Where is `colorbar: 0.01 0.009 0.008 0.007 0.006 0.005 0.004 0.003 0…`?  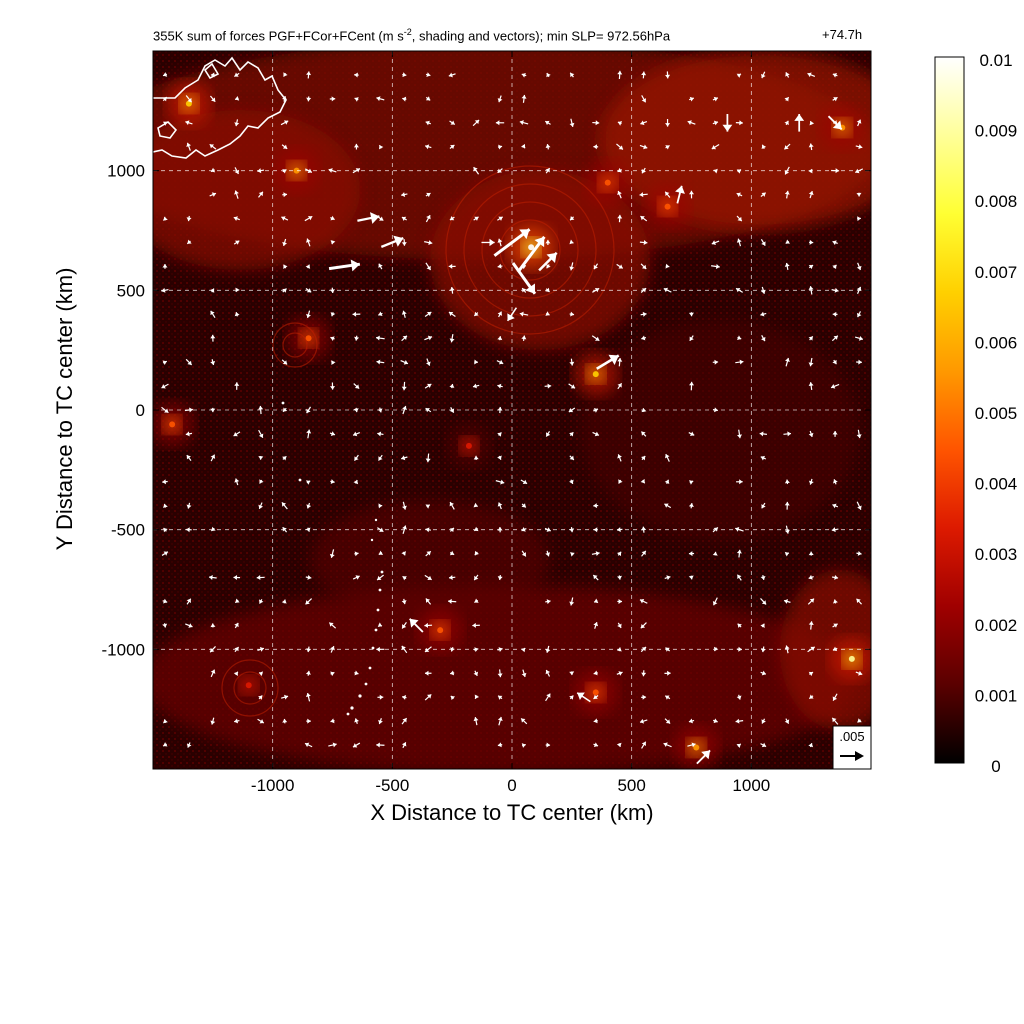
colorbar: 0.01 0.009 0.008 0.007 0.006 0.005 0.004 0.003 0… is located at coordinates (975, 413).